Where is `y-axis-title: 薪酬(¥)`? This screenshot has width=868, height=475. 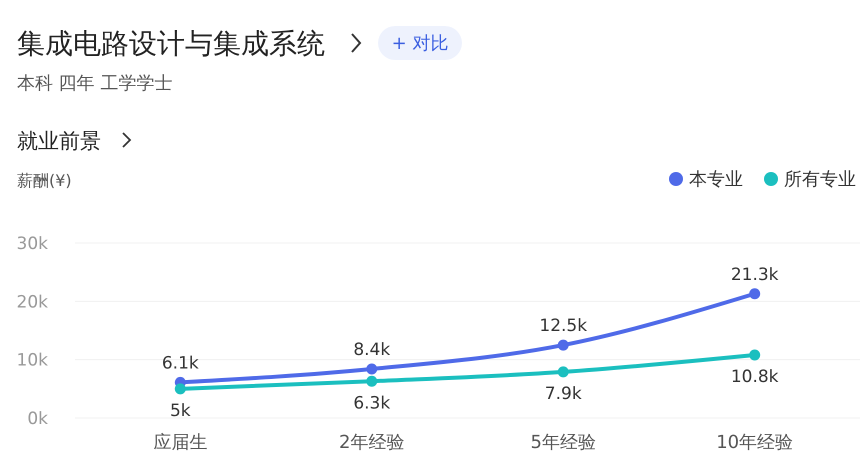 y-axis-title: 薪酬(¥) is located at coordinates (44, 180).